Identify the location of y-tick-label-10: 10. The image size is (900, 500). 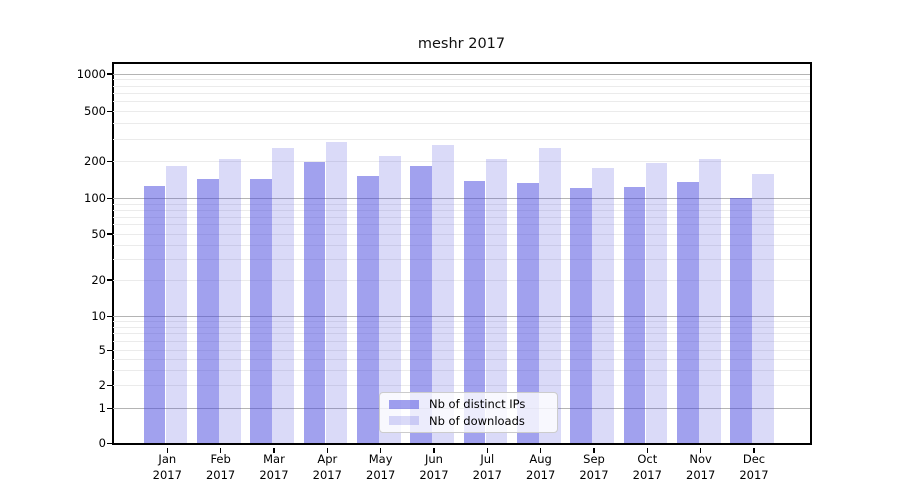
(98, 316).